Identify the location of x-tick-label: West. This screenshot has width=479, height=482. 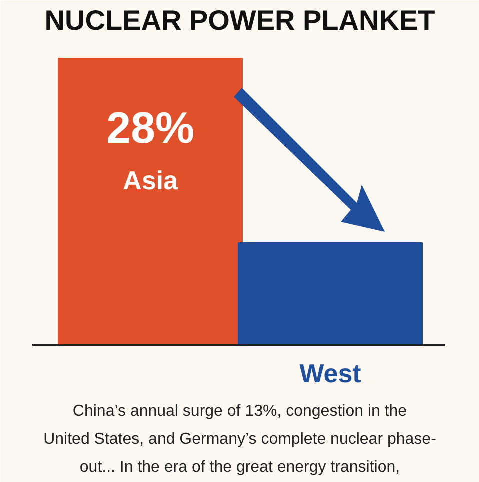
(331, 373).